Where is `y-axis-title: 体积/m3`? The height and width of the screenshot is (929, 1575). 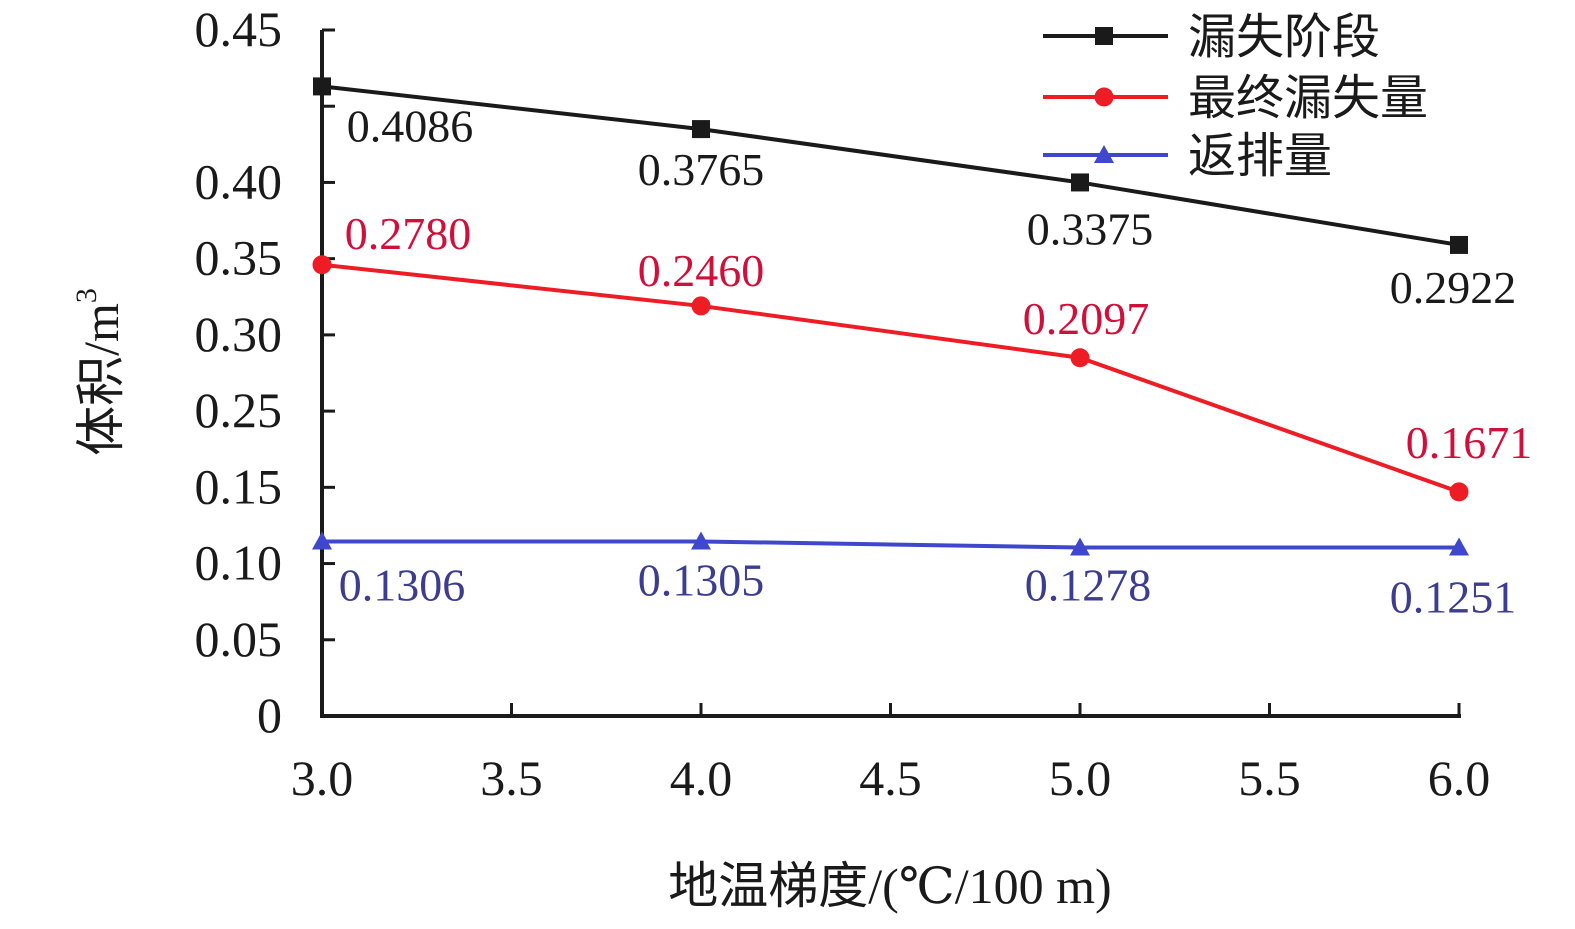
y-axis-title: 体积/m3 is located at coordinates (99, 372).